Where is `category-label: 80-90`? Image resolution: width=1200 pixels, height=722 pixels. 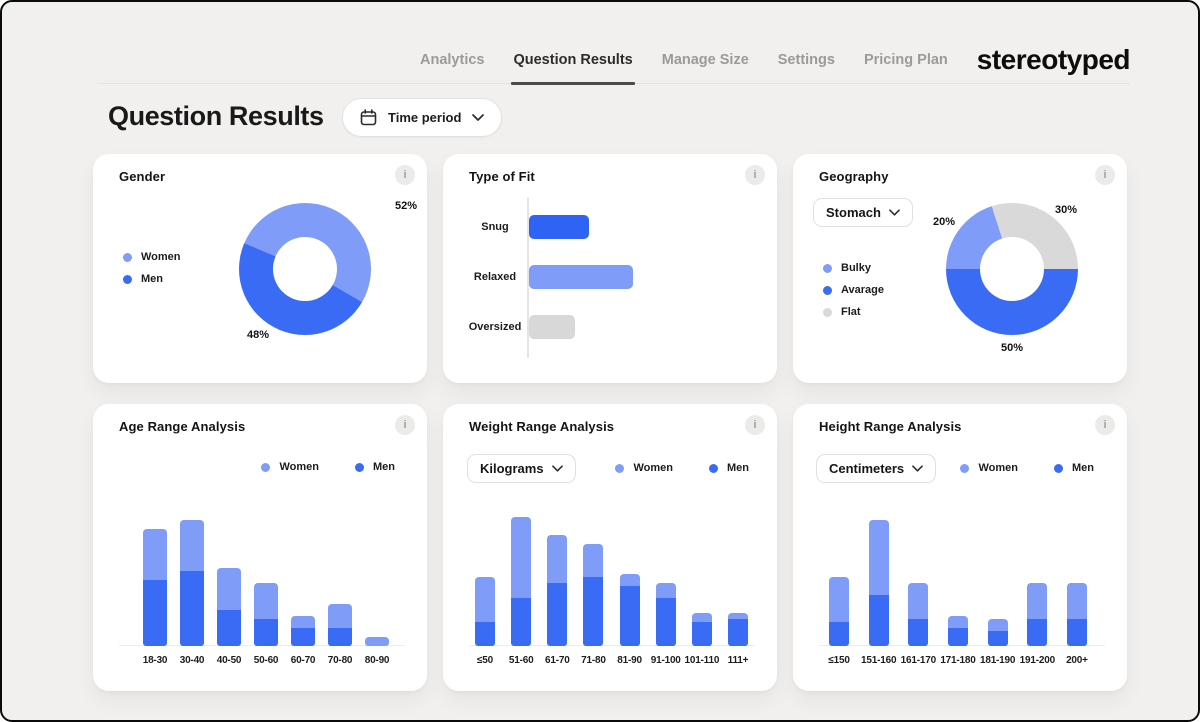 category-label: 80-90 is located at coordinates (377, 660).